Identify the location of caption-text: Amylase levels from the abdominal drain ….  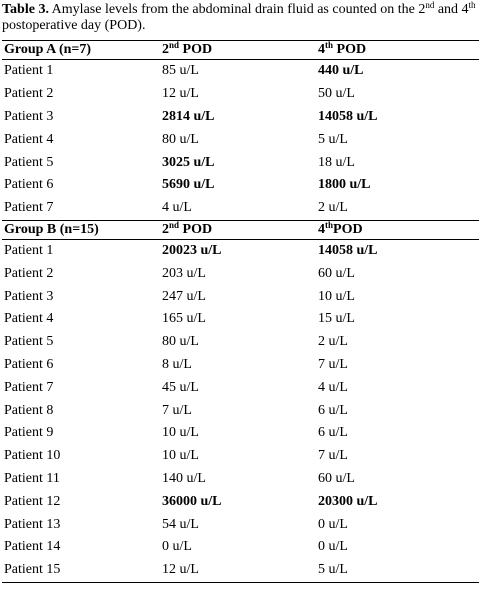
(233, 9).